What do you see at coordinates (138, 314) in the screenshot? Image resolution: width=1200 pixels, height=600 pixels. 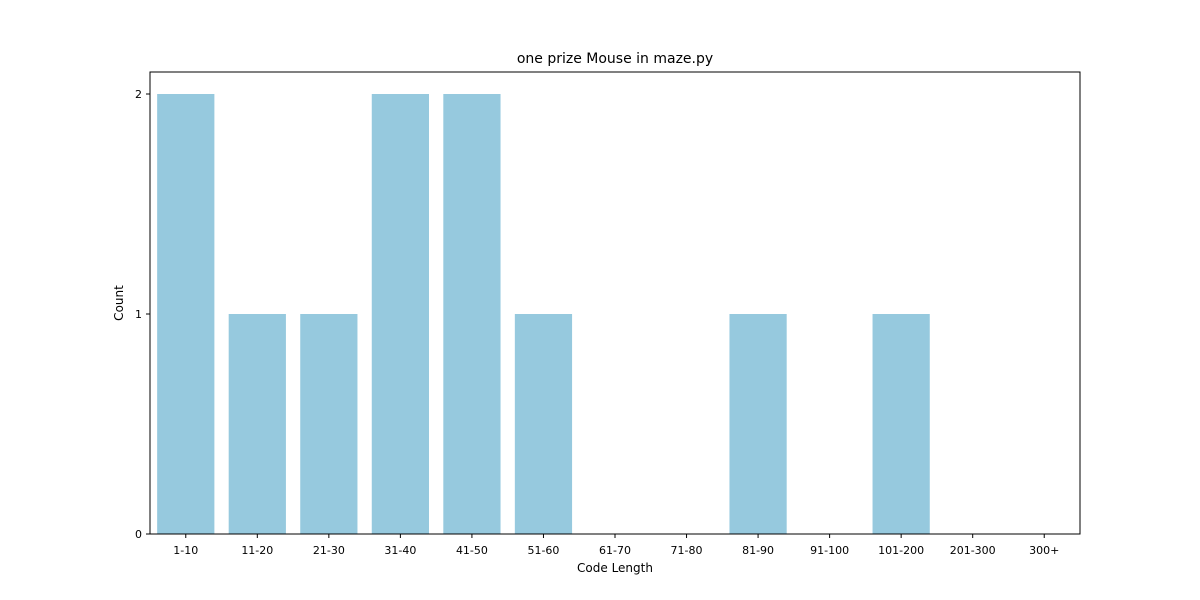 I see `y-tick-label: 1` at bounding box center [138, 314].